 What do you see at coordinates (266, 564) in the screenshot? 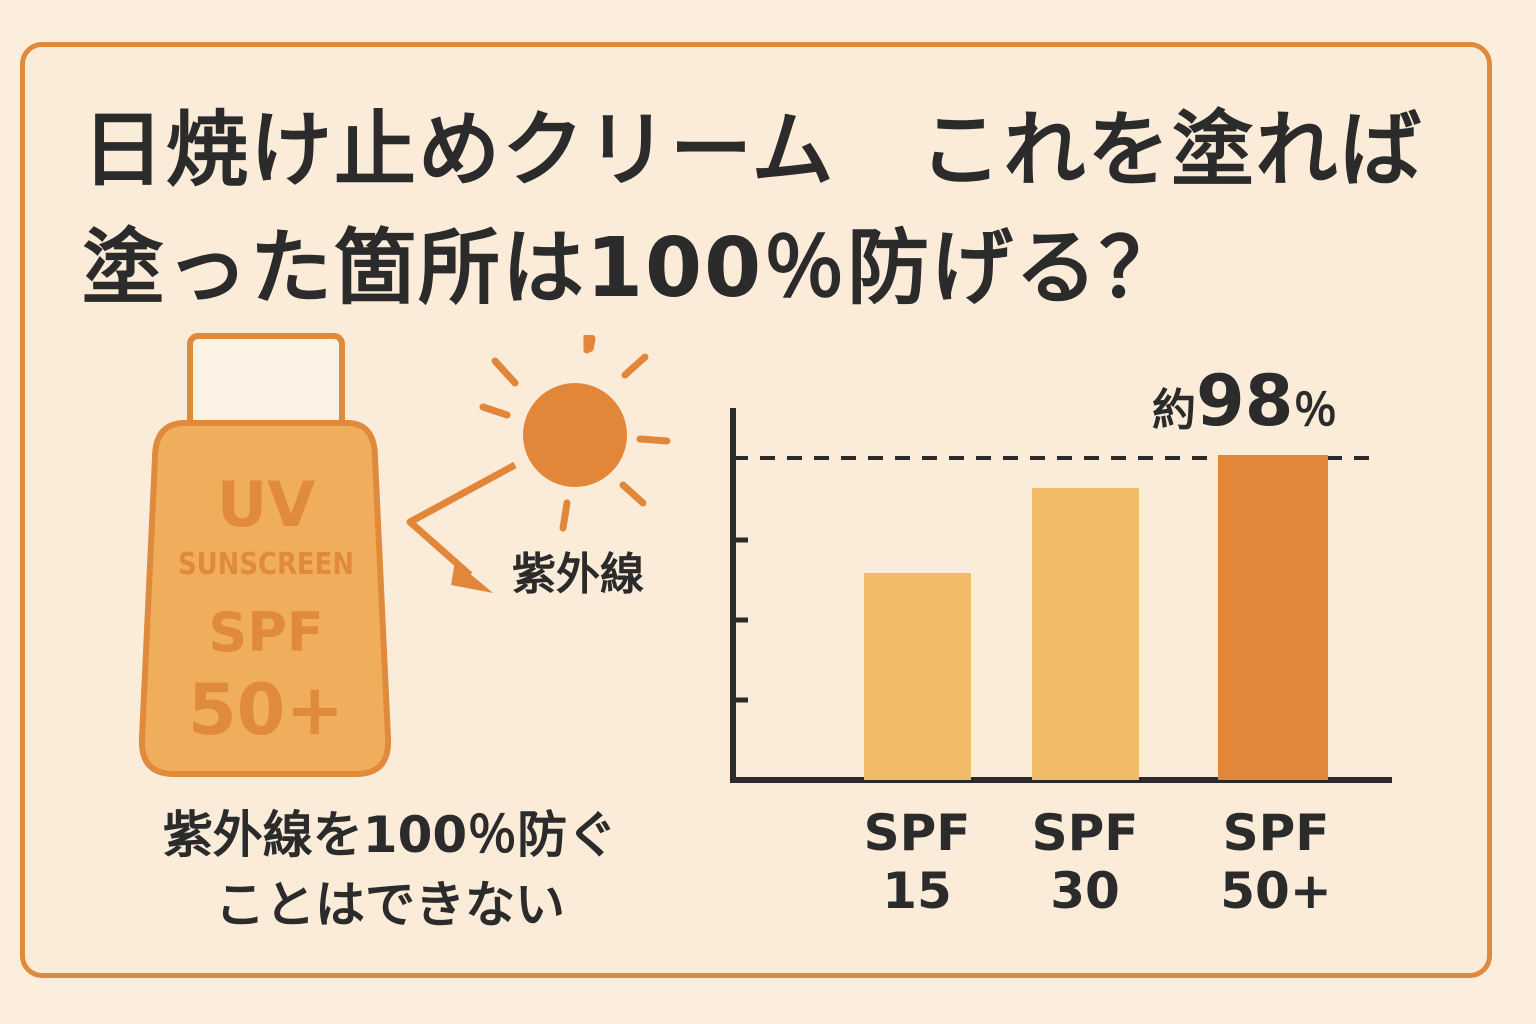
I see `bottle-text-sunscreen: SUNSCREEN` at bounding box center [266, 564].